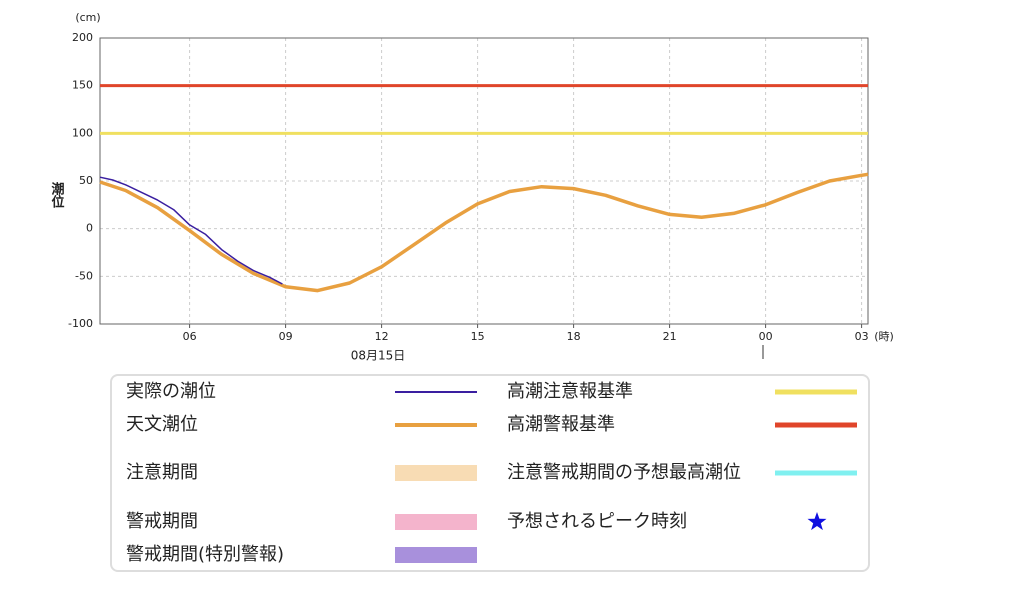 The height and width of the screenshot is (602, 1024). I want to click on x-tick-label: 15, so click(478, 336).